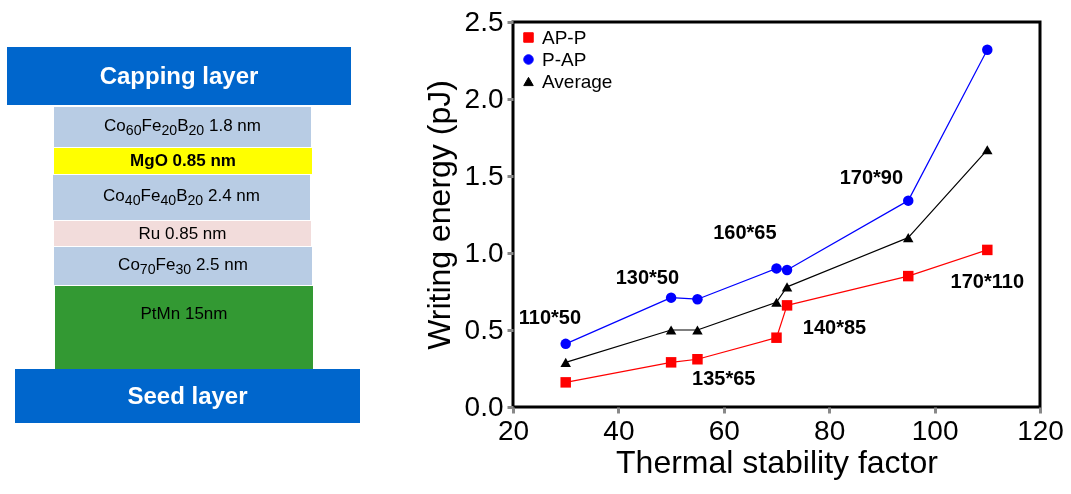  Describe the element at coordinates (777, 461) in the screenshot. I see `x-axis-title: Thermal stability factor` at that location.